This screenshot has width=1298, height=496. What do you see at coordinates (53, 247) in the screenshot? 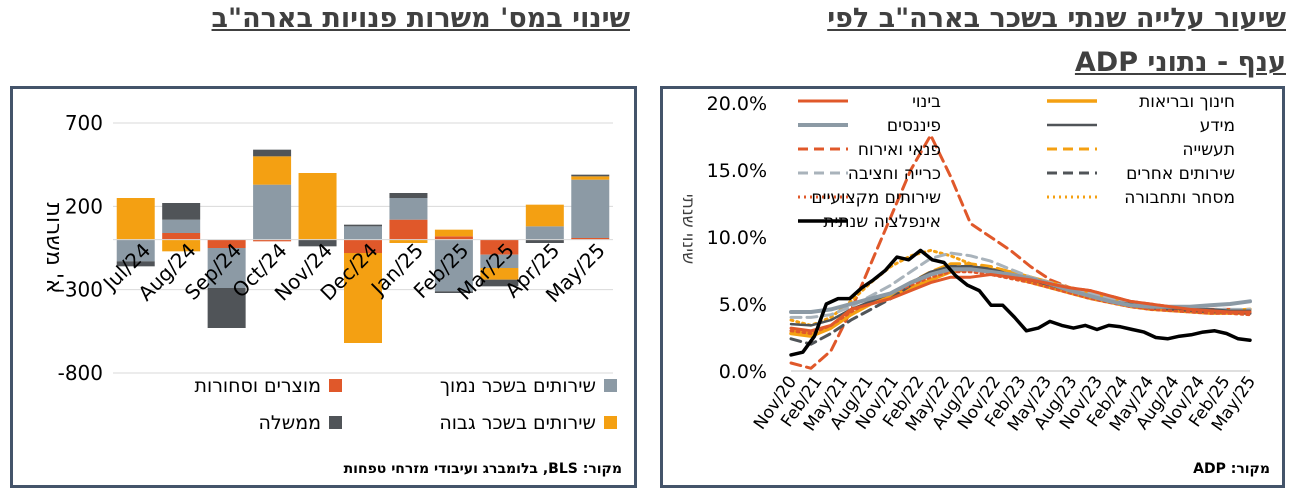
I see `left-y-axis-label: א' משרות` at bounding box center [53, 247].